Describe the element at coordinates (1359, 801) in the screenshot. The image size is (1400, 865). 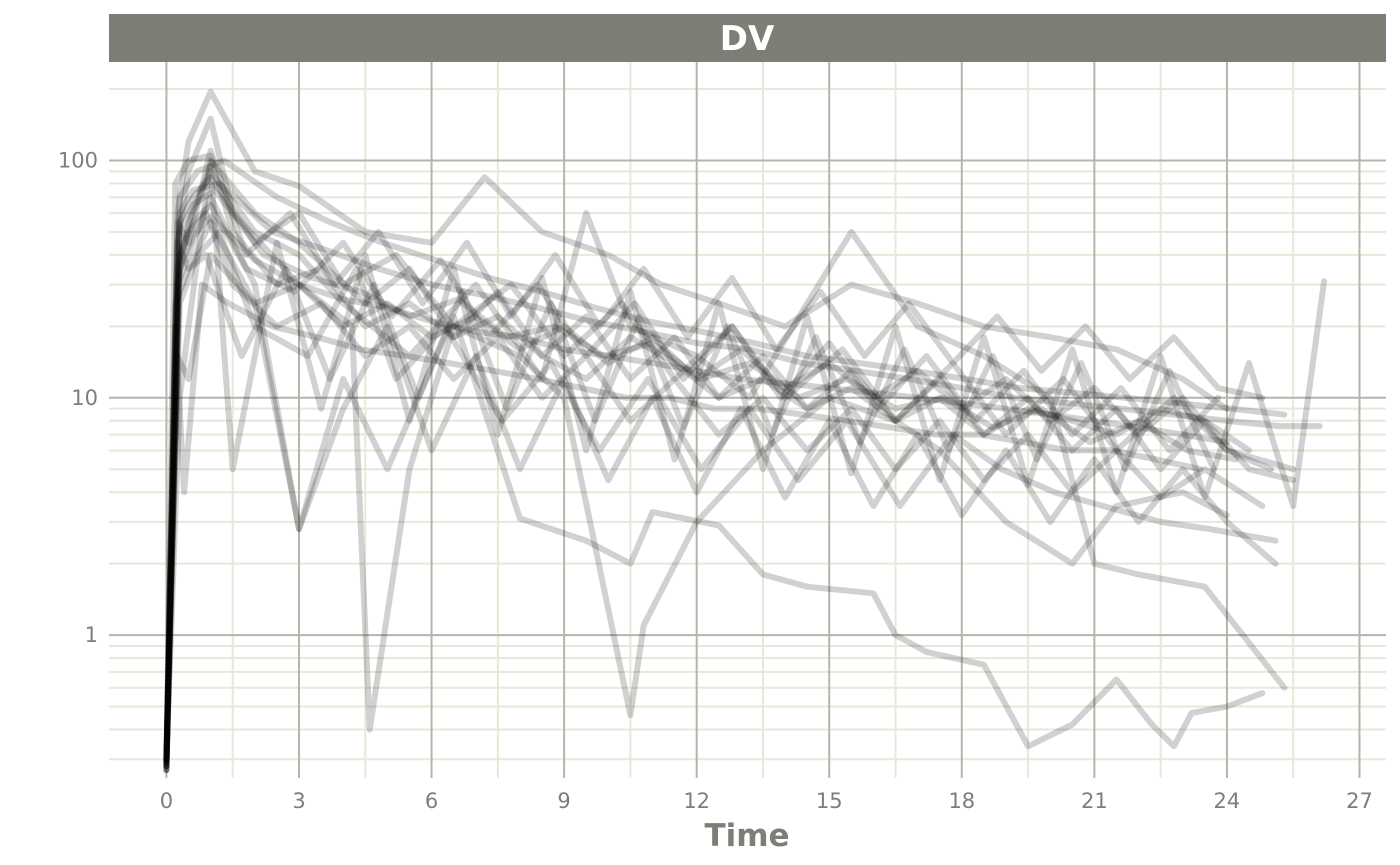
I see `x-tick-label: 27` at that location.